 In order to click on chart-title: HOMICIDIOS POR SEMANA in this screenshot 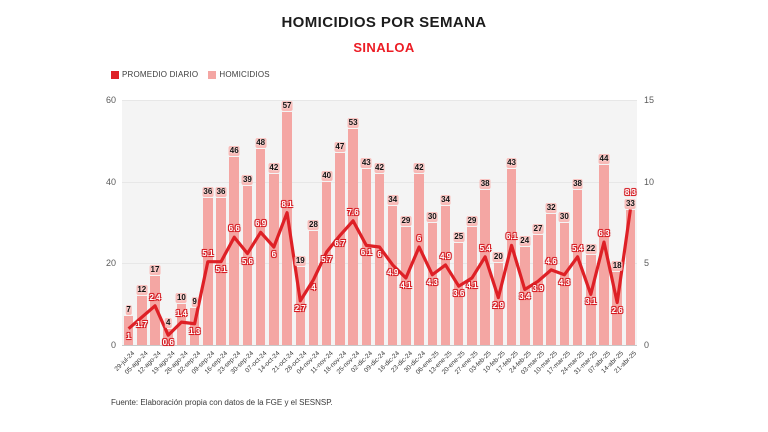, I will do `click(384, 22)`.